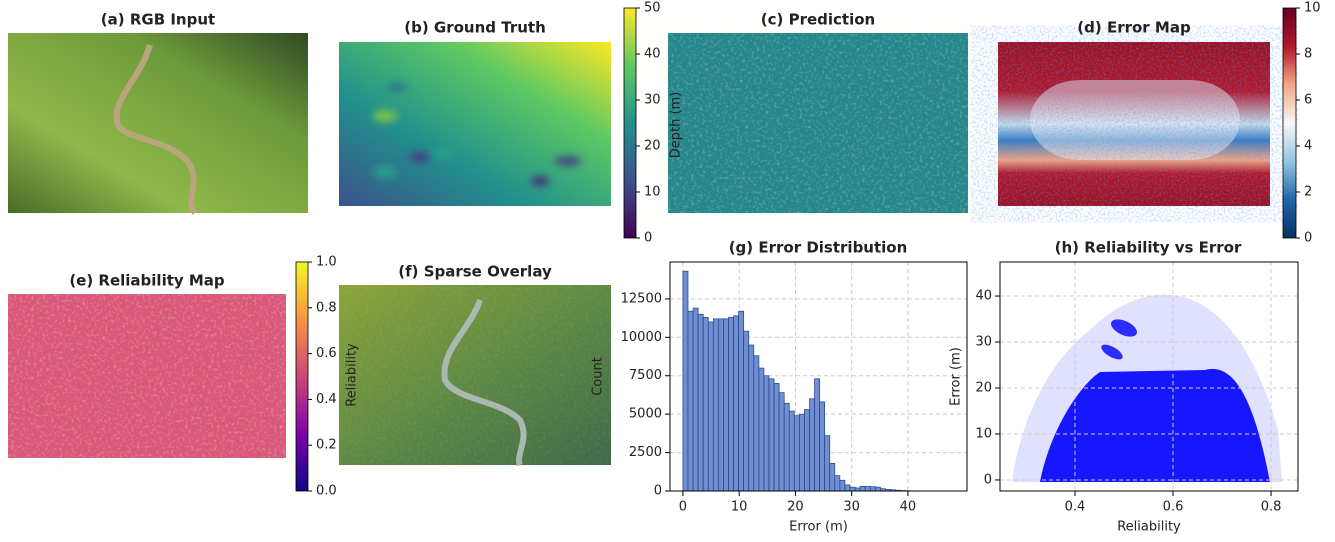 Image resolution: width=1335 pixels, height=542 pixels. What do you see at coordinates (818, 20) in the screenshot?
I see `panel-title: (c) Prediction` at bounding box center [818, 20].